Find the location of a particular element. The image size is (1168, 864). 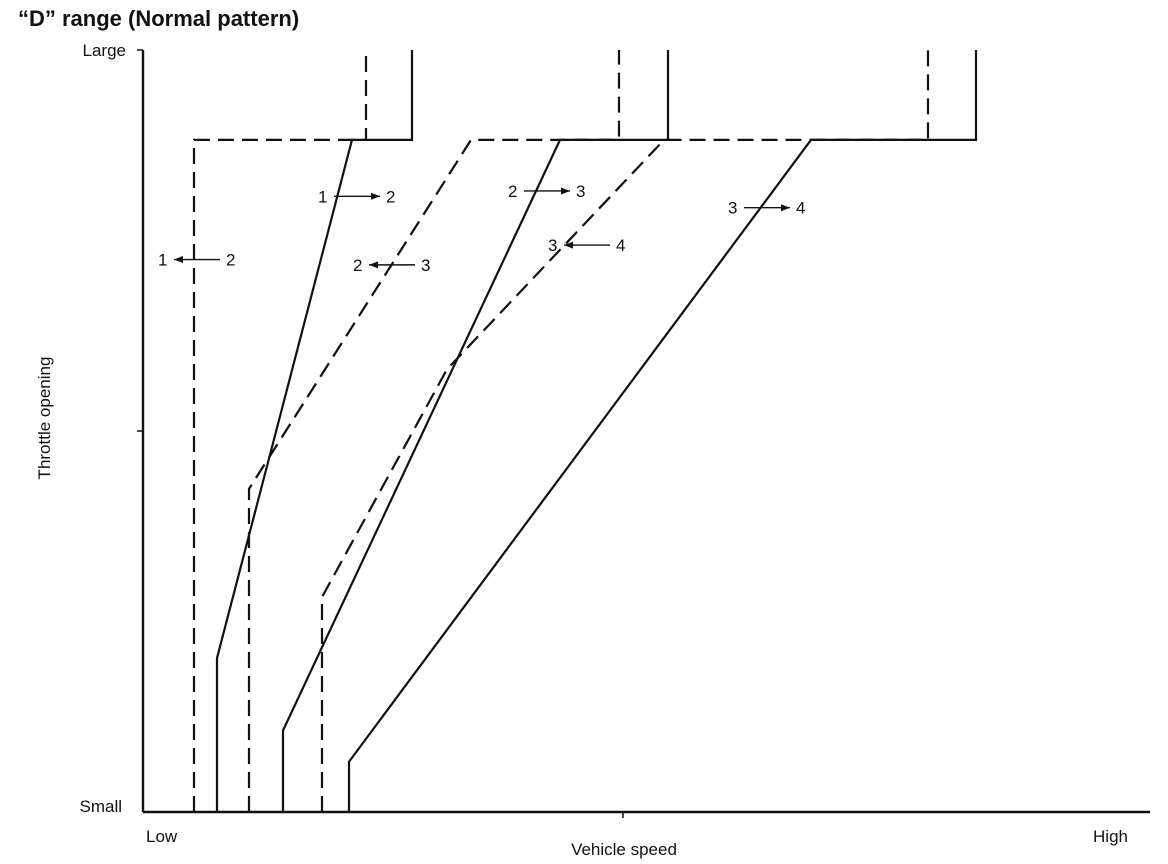

chart-title: “D” range (Normal pattern) is located at coordinates (158, 18).